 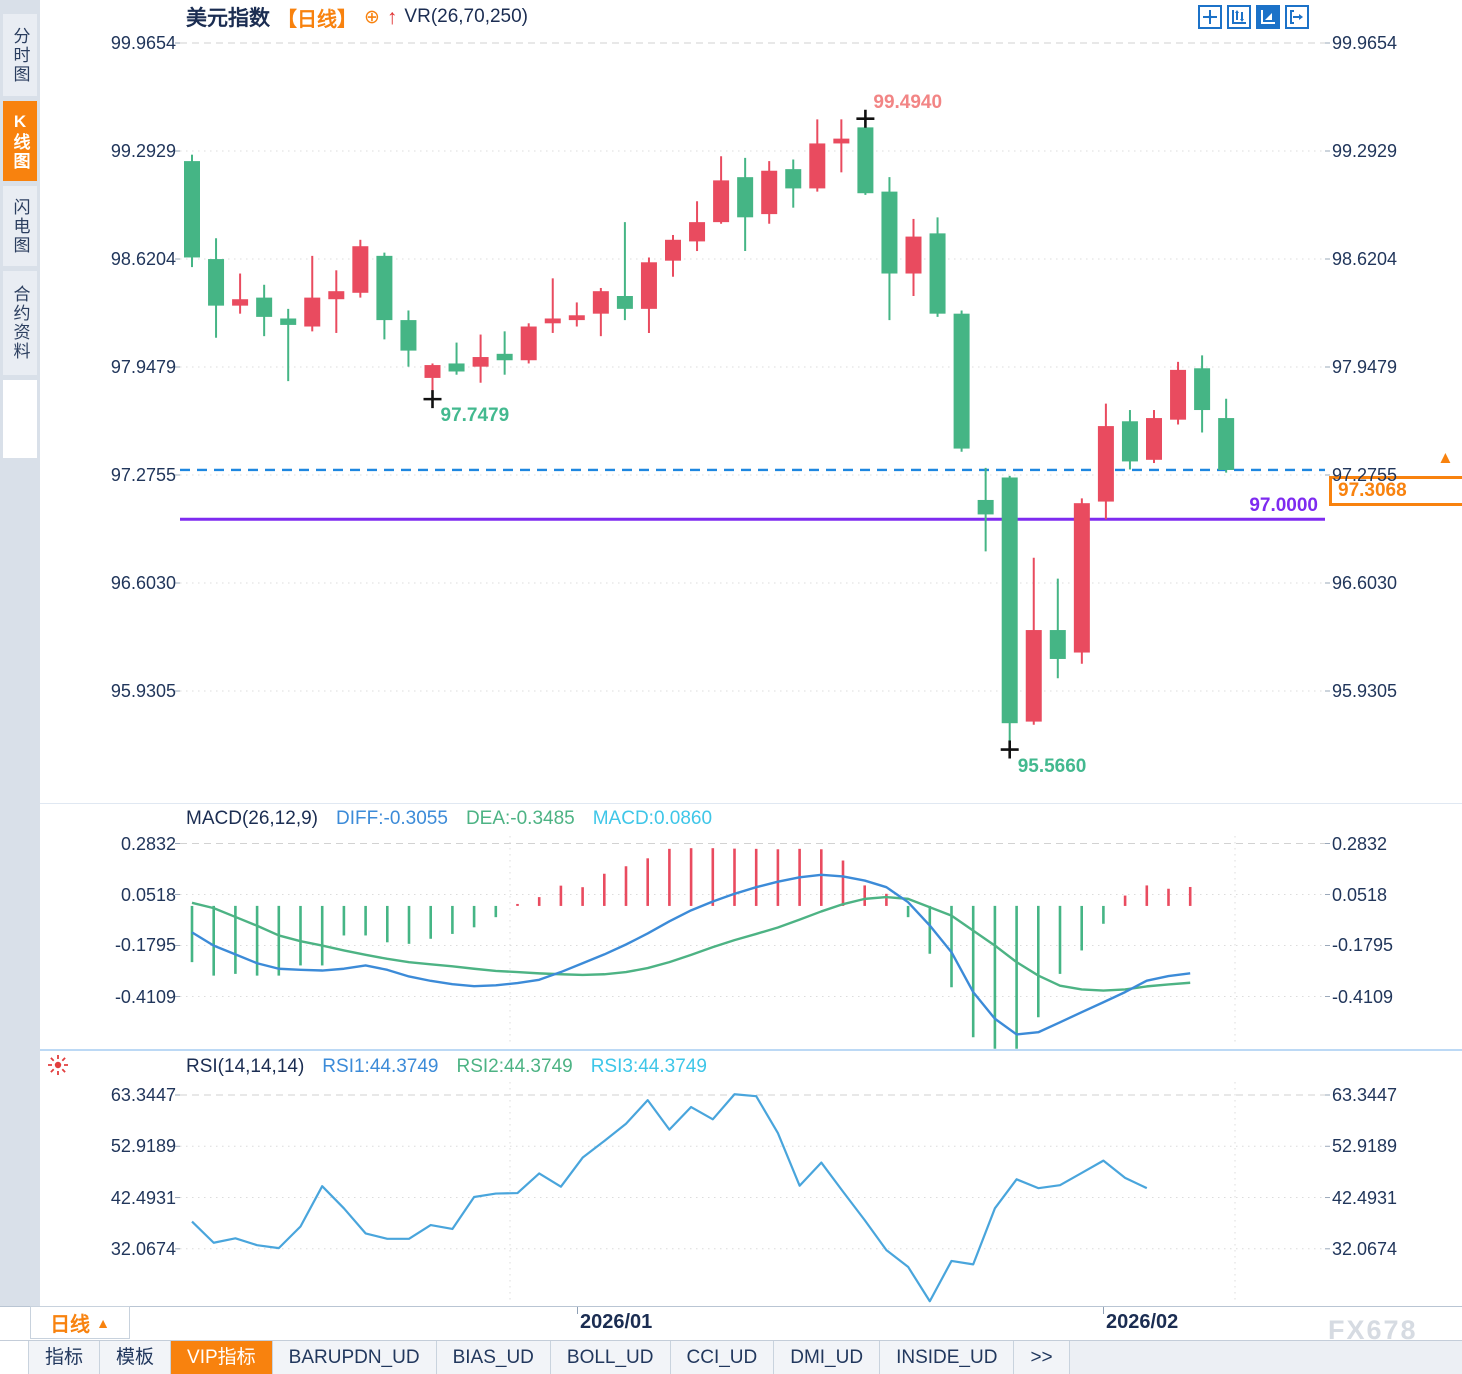 What do you see at coordinates (1142, 1322) in the screenshot?
I see `x-axis-label: 2026/02` at bounding box center [1142, 1322].